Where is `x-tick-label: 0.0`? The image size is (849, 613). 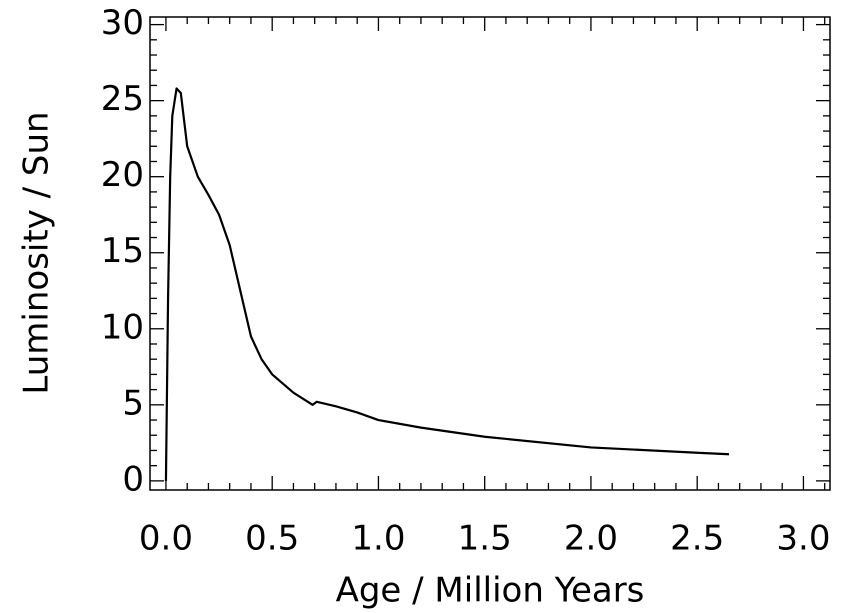
x-tick-label: 0.0 is located at coordinates (166, 539).